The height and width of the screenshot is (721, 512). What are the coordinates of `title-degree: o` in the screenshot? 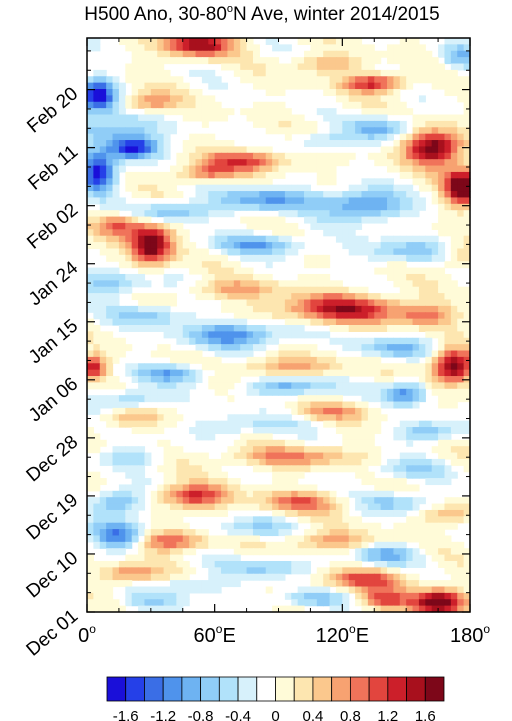 It's located at (230, 9).